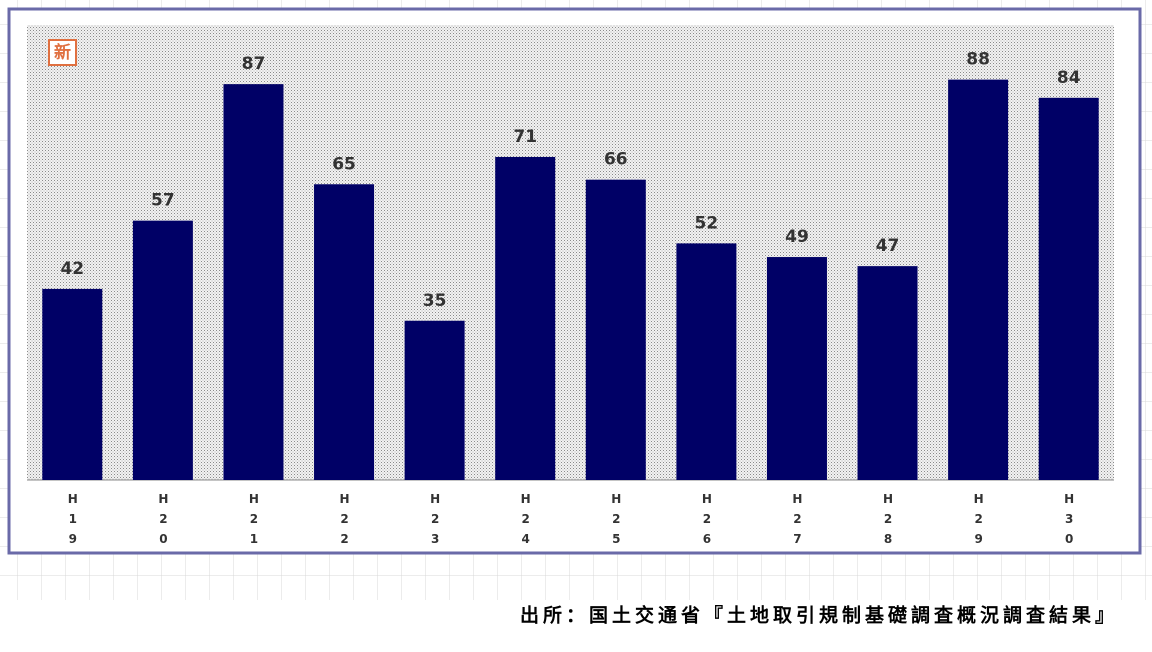 The image size is (1152, 652). Describe the element at coordinates (707, 522) in the screenshot. I see `x-tick-label: H26` at that location.